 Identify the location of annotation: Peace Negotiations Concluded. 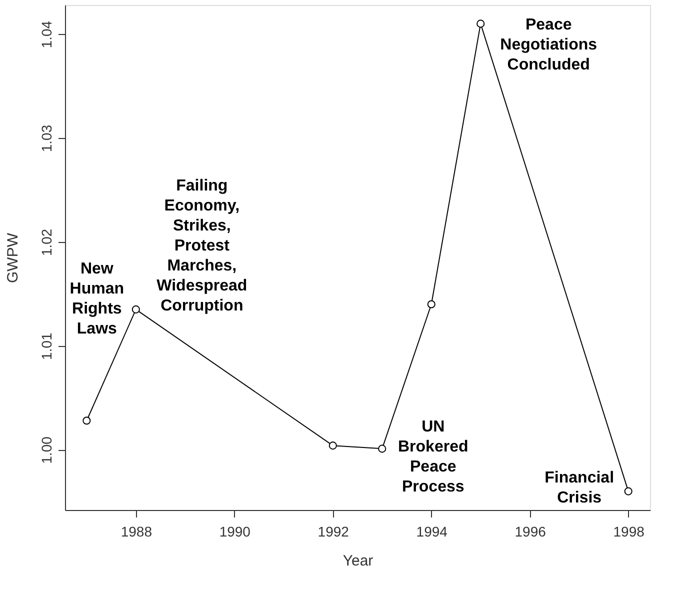
(549, 45).